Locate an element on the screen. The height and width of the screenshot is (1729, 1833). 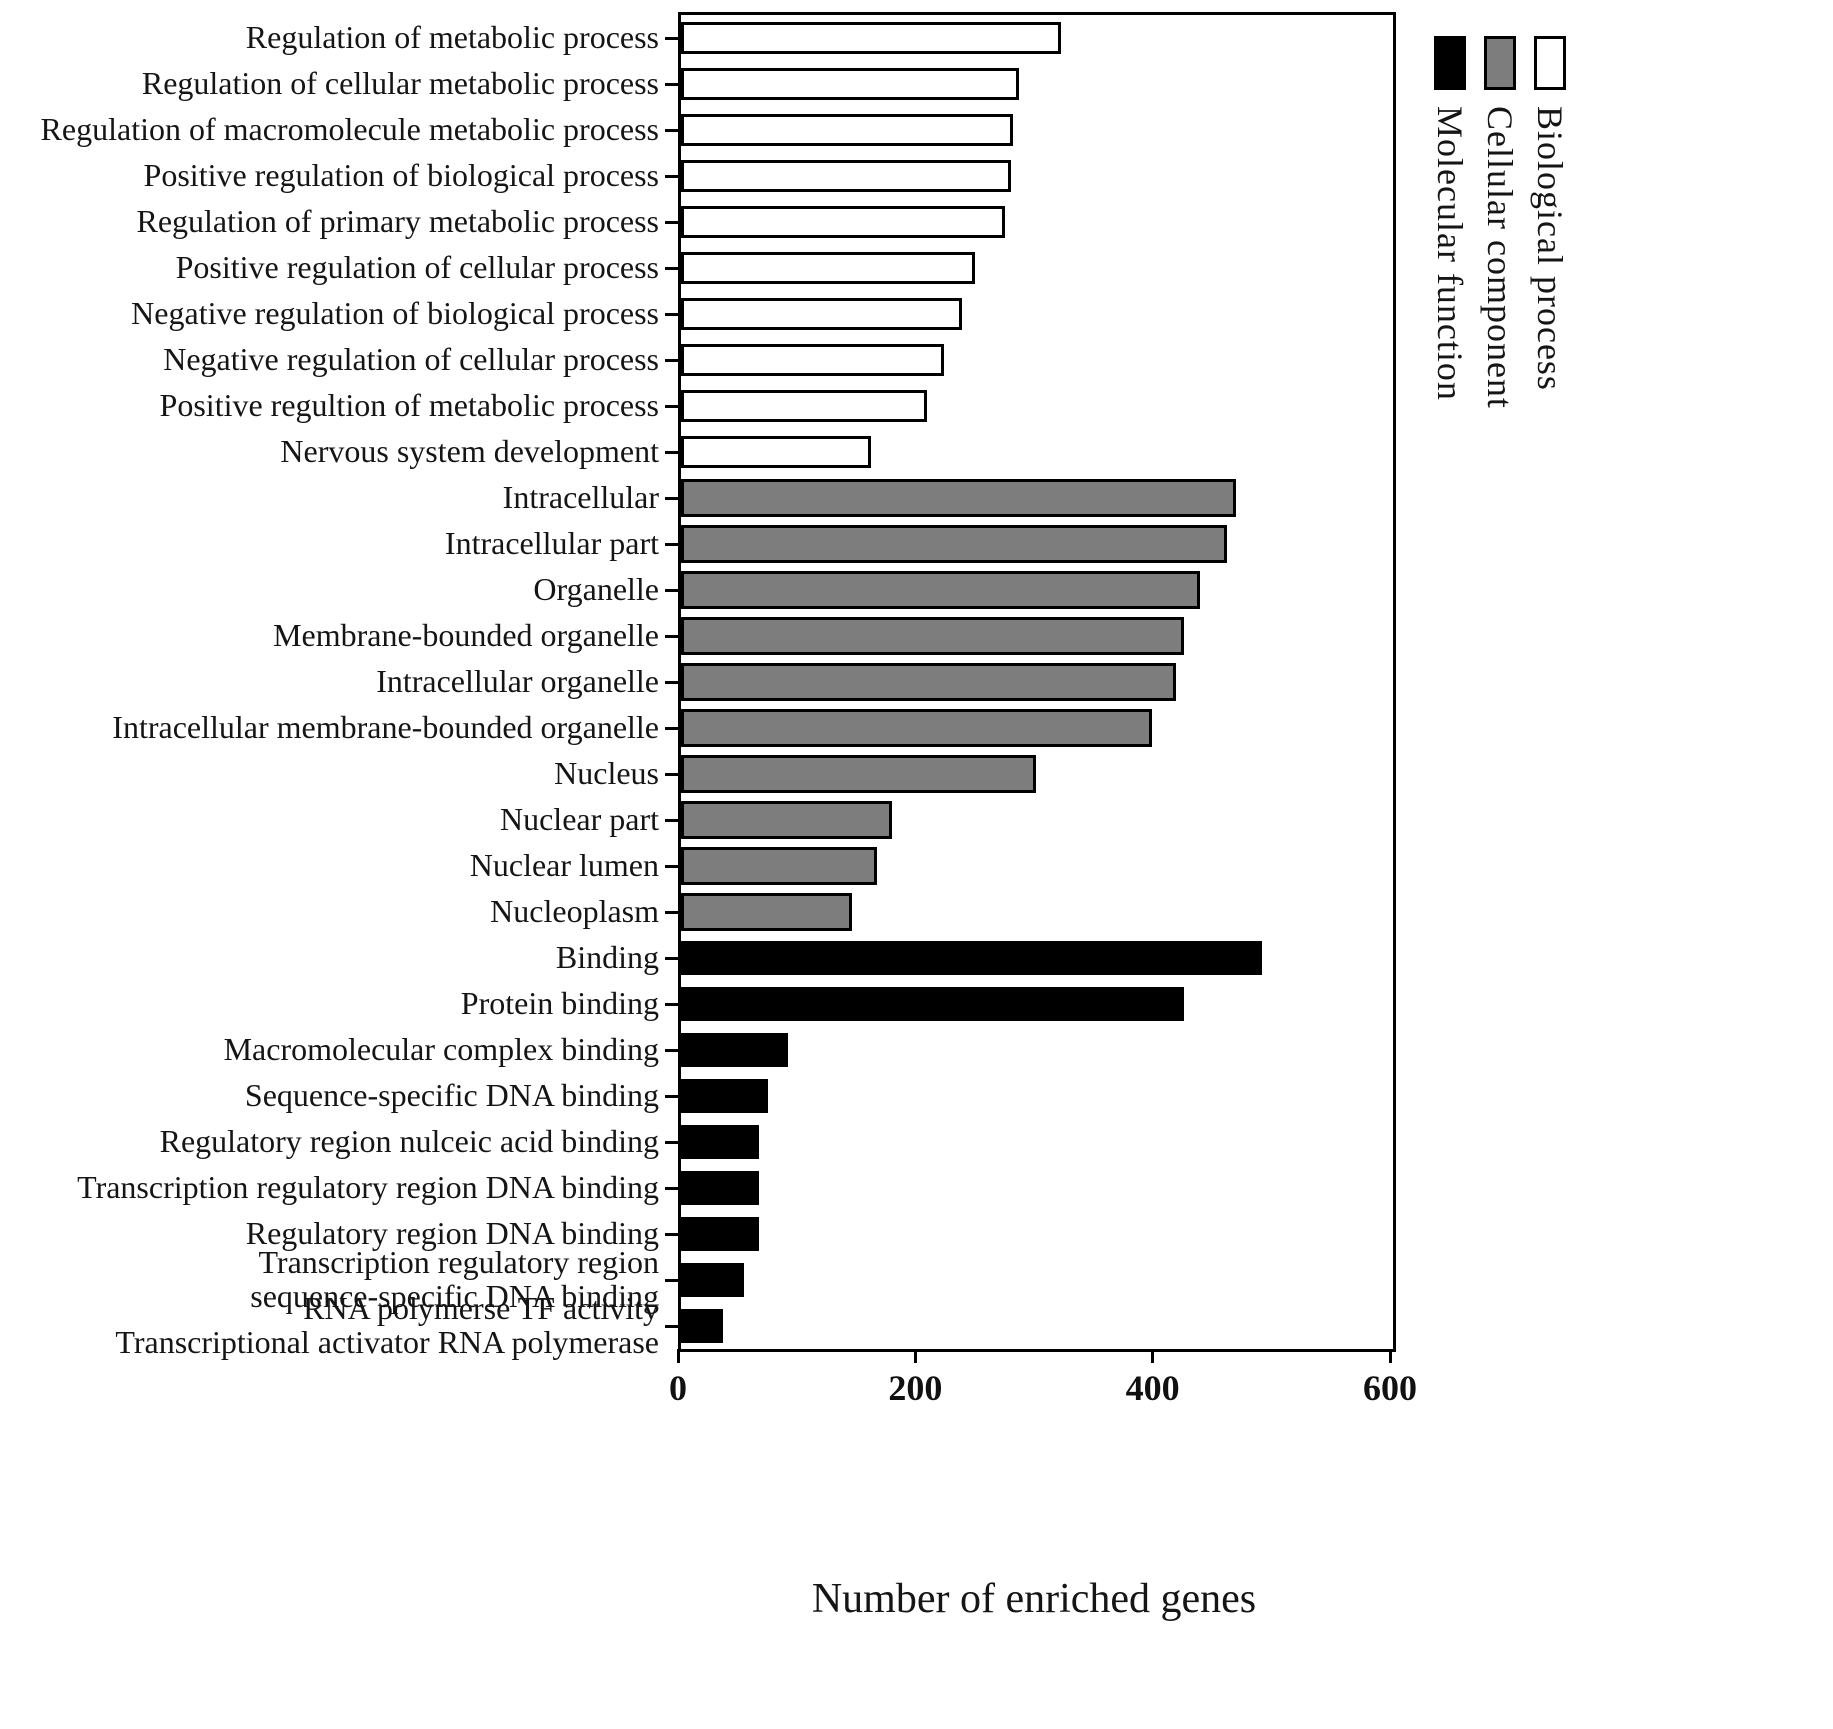
chart-row: Intracellular part is located at coordinates (919, 544).